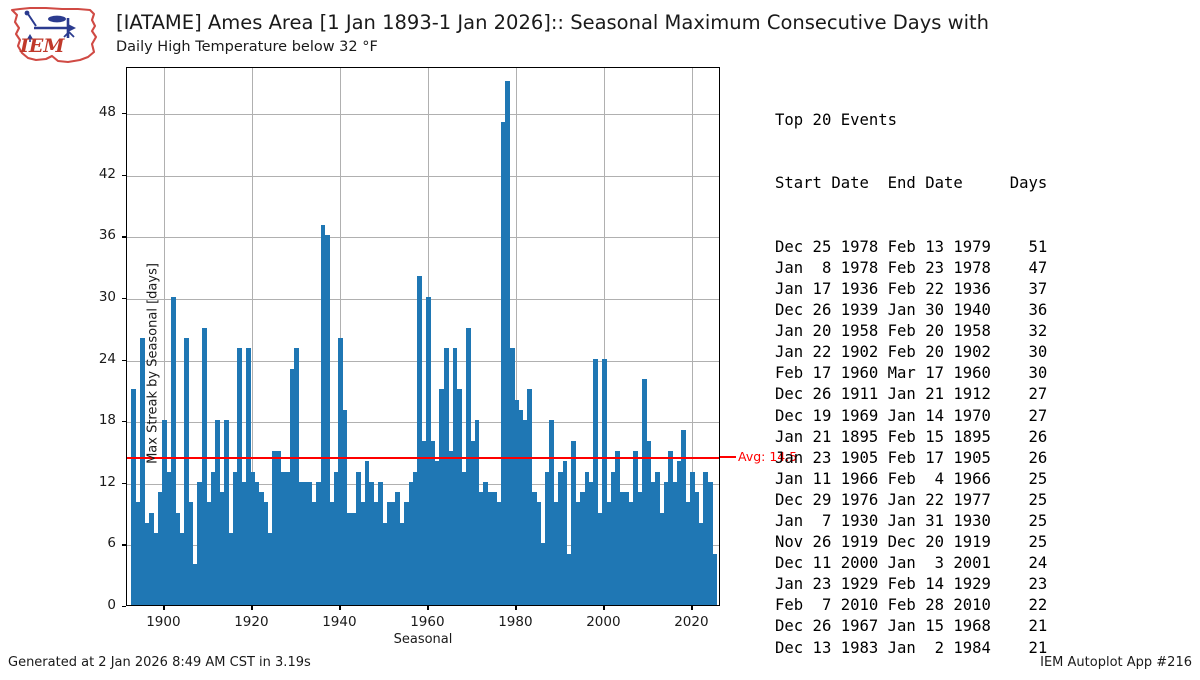 This screenshot has height=680, width=1200. Describe the element at coordinates (107, 420) in the screenshot. I see `y-axis-tick-label: 18` at that location.